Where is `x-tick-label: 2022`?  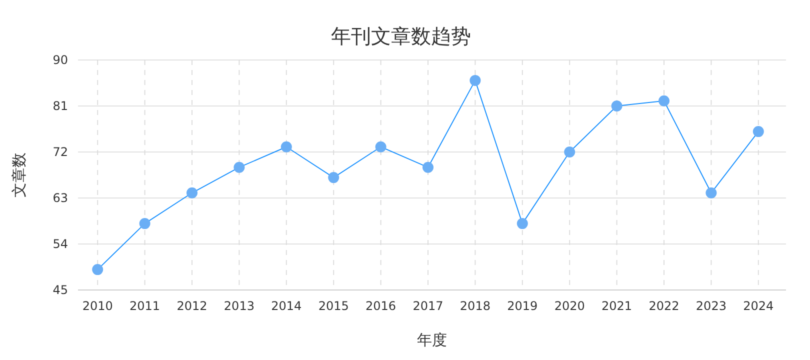 x-tick-label: 2022 is located at coordinates (664, 306).